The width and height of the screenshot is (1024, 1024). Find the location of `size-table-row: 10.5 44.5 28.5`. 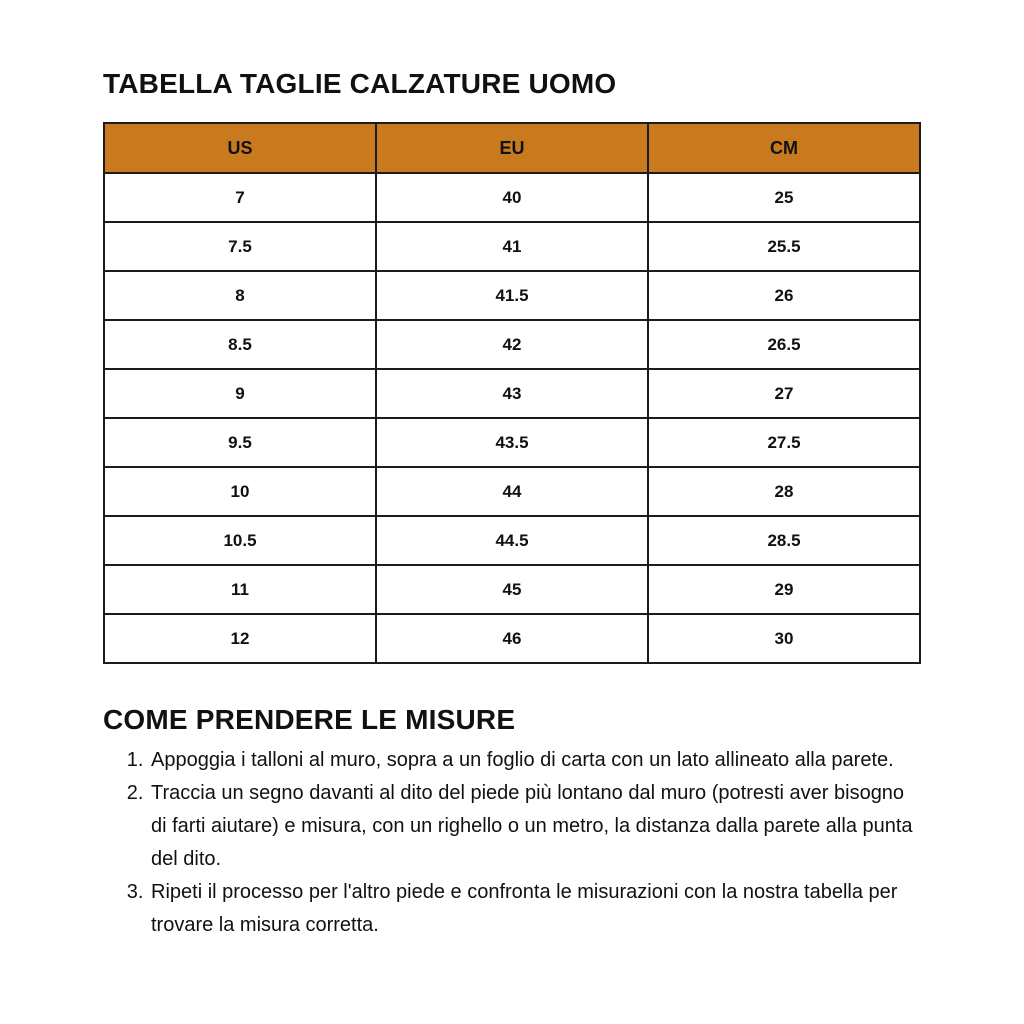

size-table-row: 10.5 44.5 28.5 is located at coordinates (512, 540).